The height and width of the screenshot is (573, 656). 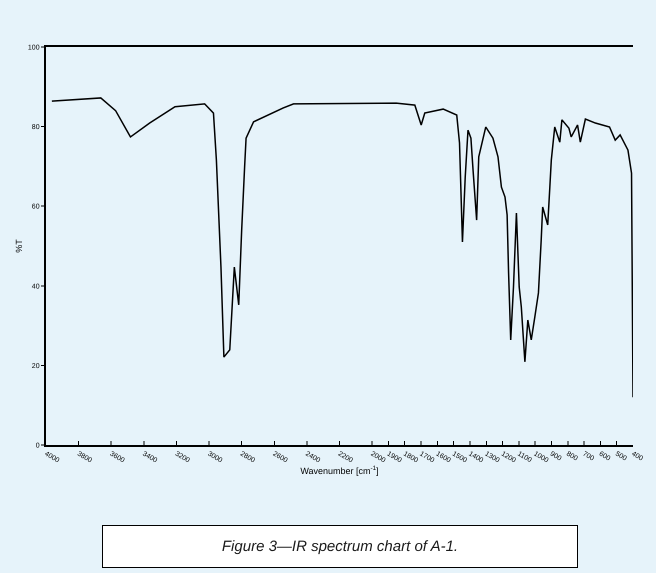 What do you see at coordinates (340, 546) in the screenshot?
I see `caption: Figure 3—IR spectrum chart of A-1.` at bounding box center [340, 546].